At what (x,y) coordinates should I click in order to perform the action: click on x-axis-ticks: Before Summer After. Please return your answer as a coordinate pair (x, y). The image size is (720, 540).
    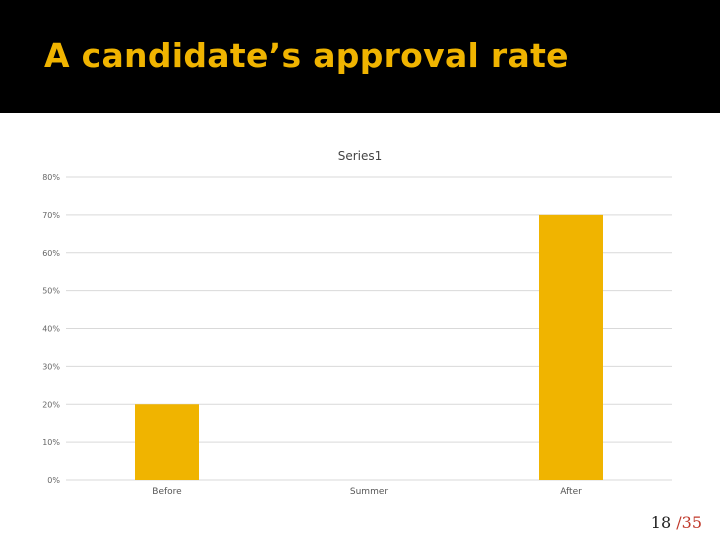
    Looking at the image, I should click on (367, 492).